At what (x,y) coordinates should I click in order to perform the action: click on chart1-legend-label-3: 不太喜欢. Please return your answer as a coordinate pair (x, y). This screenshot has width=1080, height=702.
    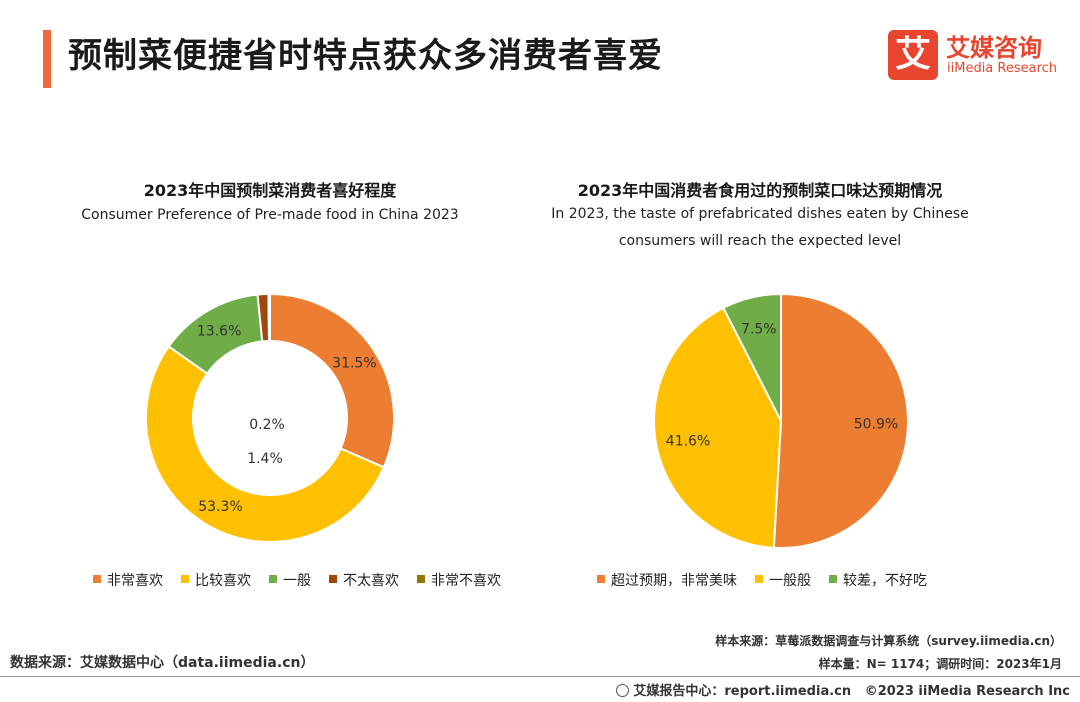
    Looking at the image, I should click on (371, 581).